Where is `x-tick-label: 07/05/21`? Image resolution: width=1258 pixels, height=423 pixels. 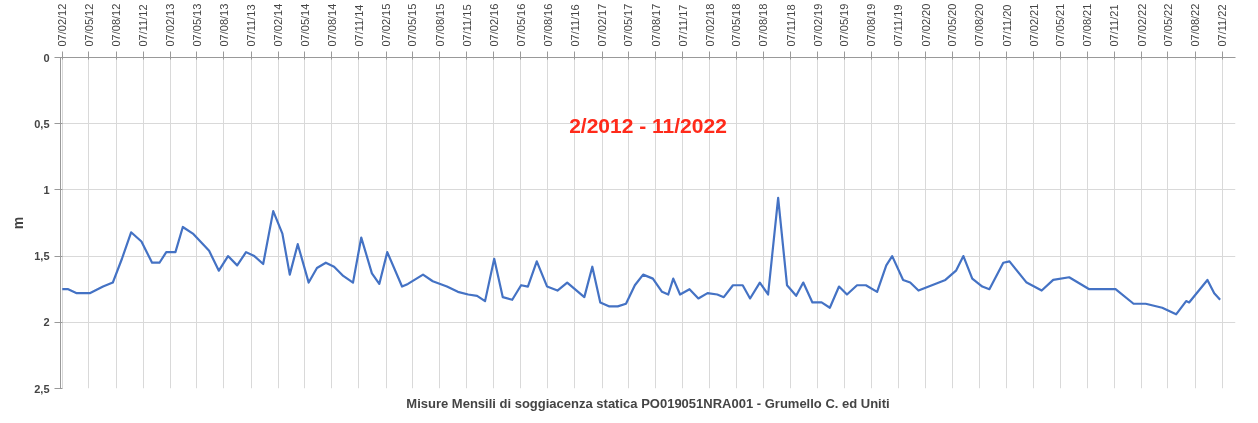
x-tick-label: 07/05/21 is located at coordinates (1060, 25).